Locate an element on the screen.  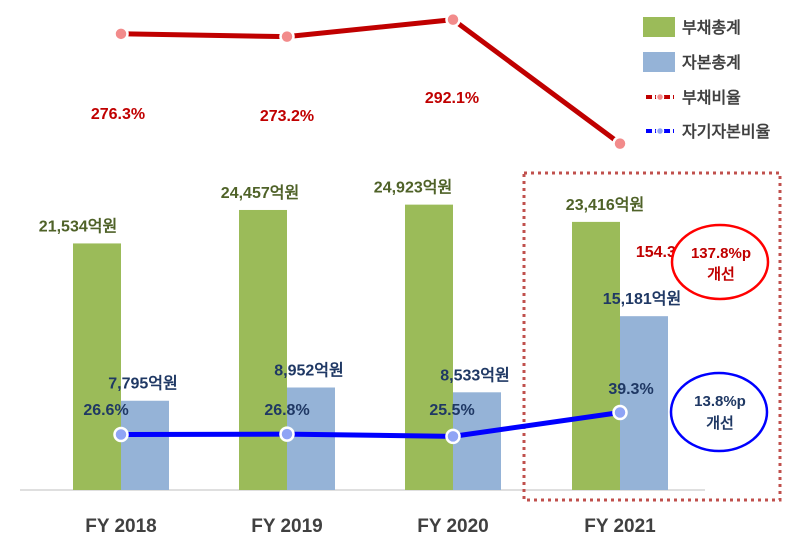
line-equity-ratio is located at coordinates (370, 424).